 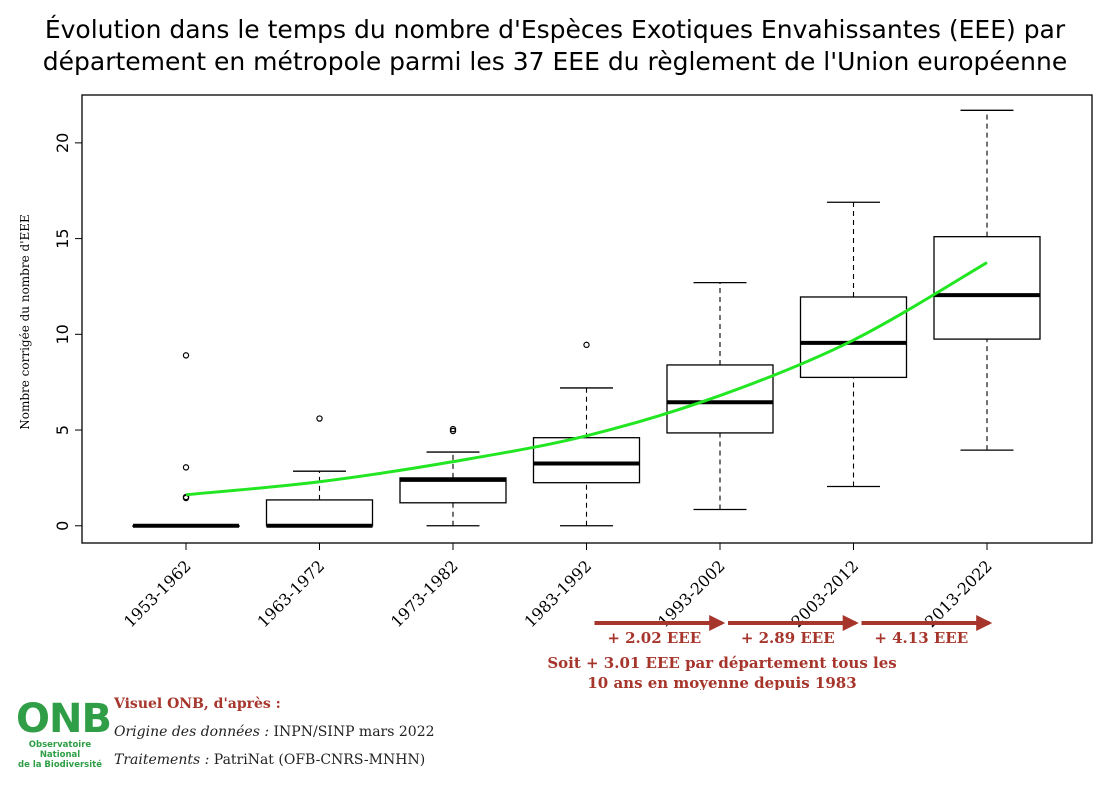 What do you see at coordinates (162, 760) in the screenshot?
I see `processing-label: Traitements :` at bounding box center [162, 760].